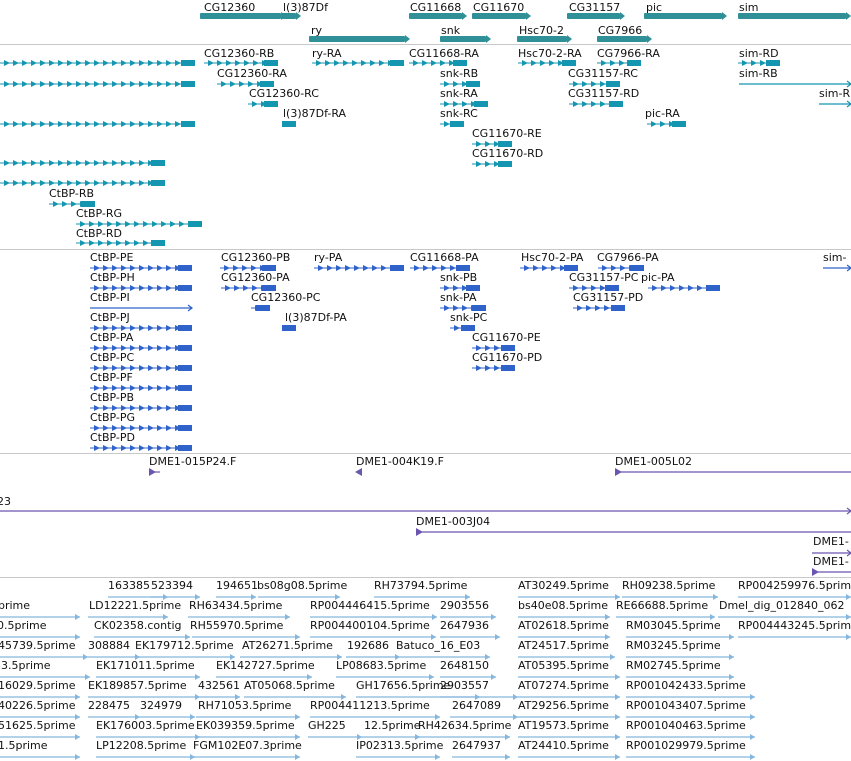  I want to click on est-feature-16029-5prime-39: 16029.5prime, so click(40, 689).